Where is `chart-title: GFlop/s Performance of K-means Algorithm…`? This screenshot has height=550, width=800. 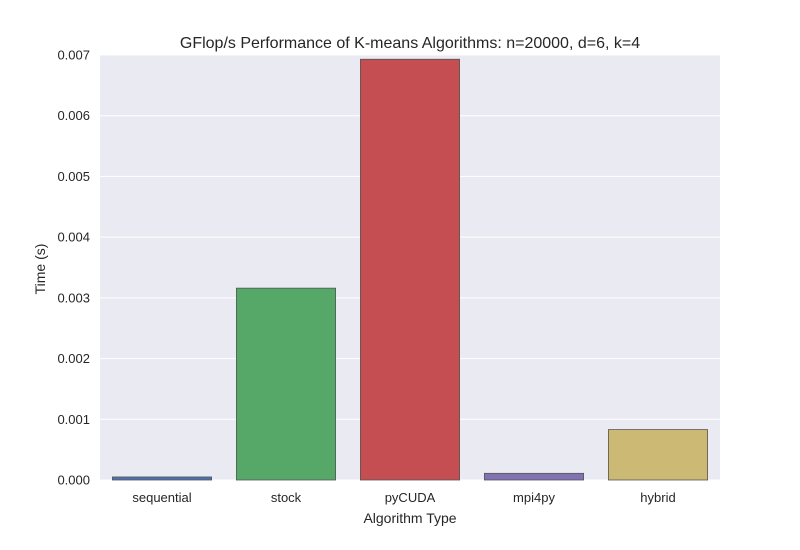
chart-title: GFlop/s Performance of K-means Algorithm… is located at coordinates (410, 43).